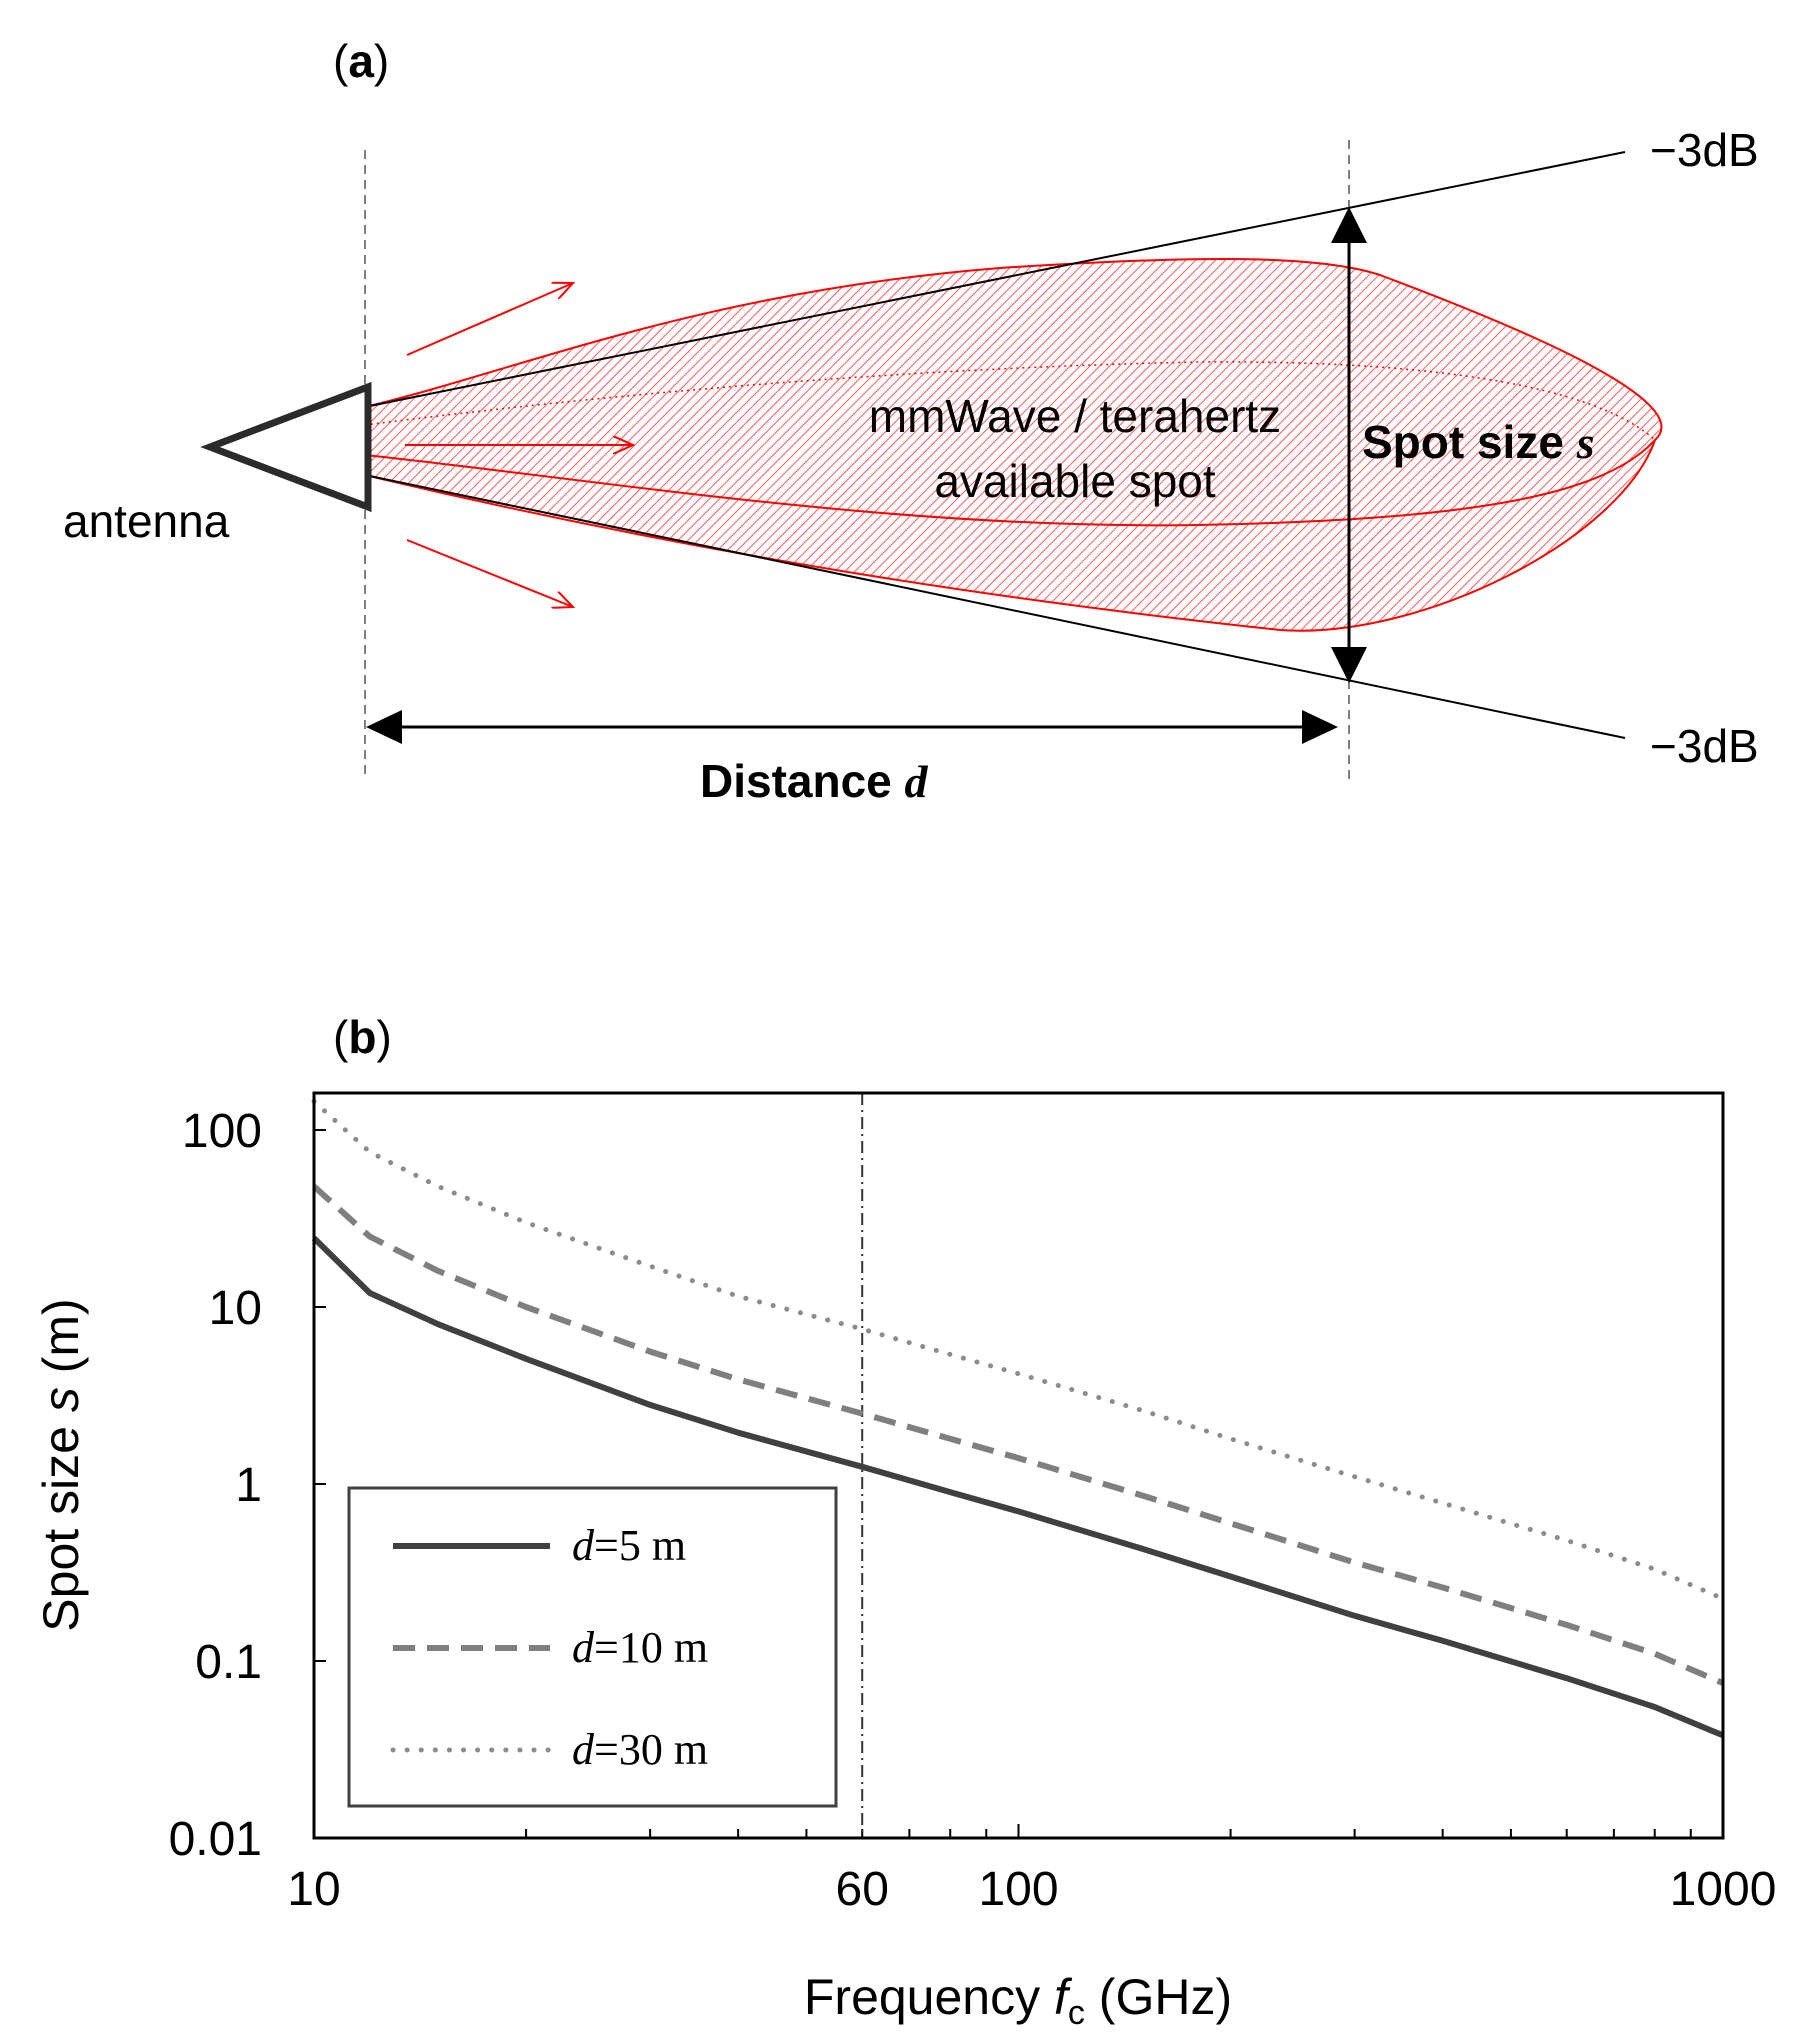  I want to click on lower-3db-line, so click(995, 606).